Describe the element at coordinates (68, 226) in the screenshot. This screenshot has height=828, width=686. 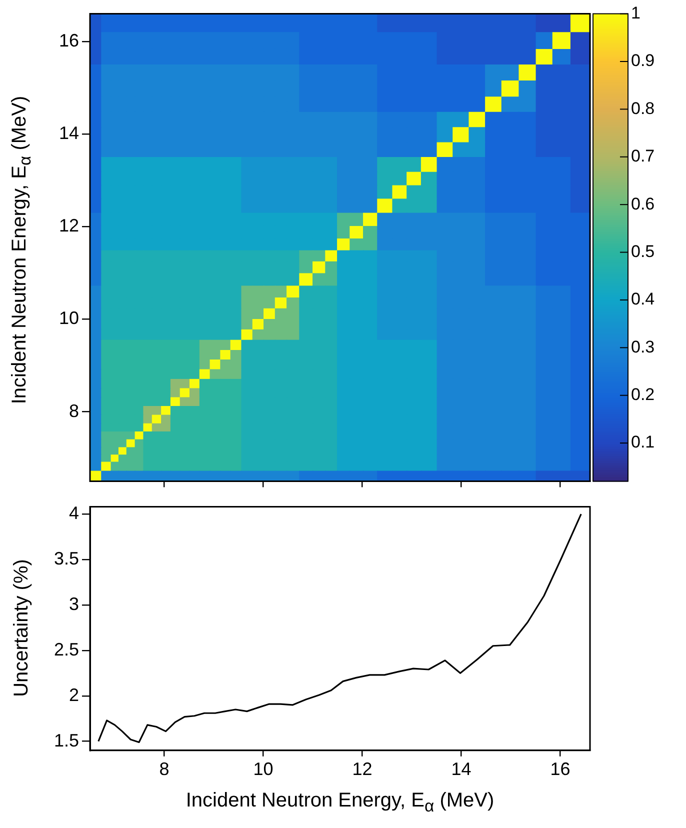
I see `y-tick-label: 12` at that location.